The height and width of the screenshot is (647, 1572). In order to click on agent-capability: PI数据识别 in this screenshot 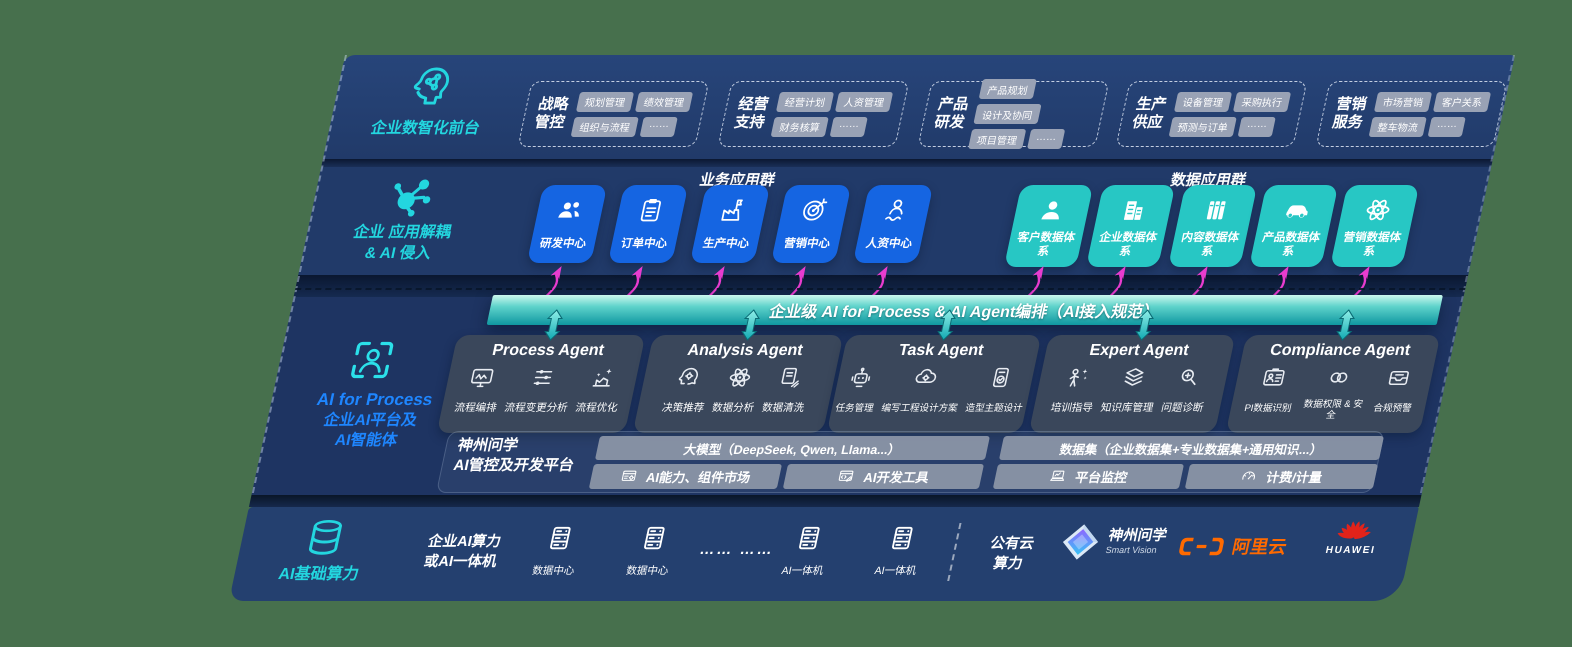, I will do `click(1271, 393)`.